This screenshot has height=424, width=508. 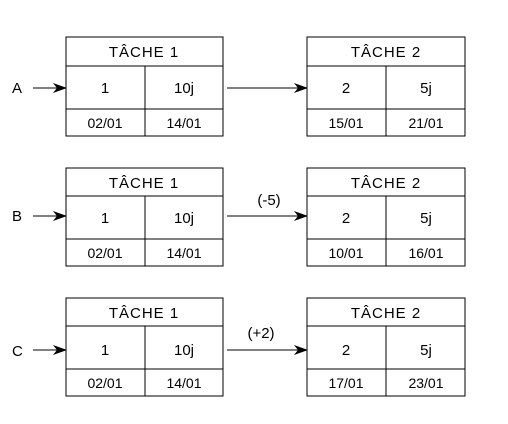 I want to click on row-label: C, so click(x=17, y=351).